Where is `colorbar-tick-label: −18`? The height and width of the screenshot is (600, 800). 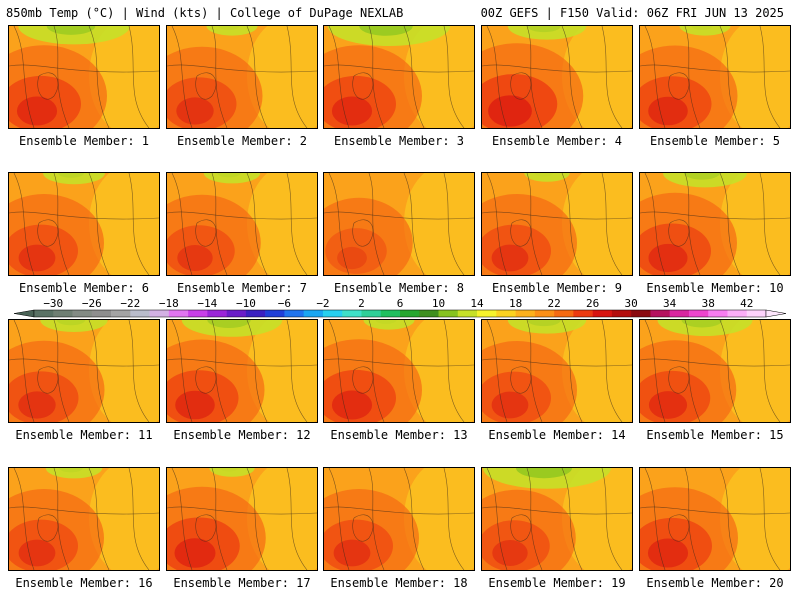
colorbar-tick-label: −18 is located at coordinates (169, 303).